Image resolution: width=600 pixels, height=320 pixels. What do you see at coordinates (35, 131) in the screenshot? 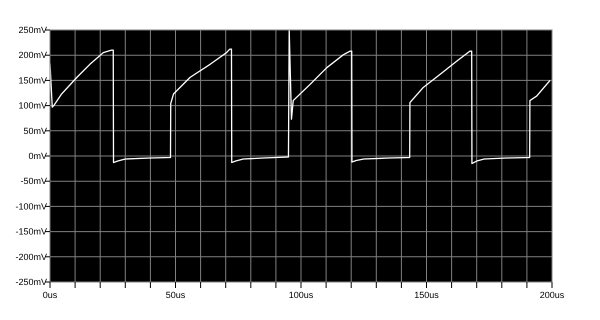
I see `y-tick-label: 50mV` at bounding box center [35, 131].